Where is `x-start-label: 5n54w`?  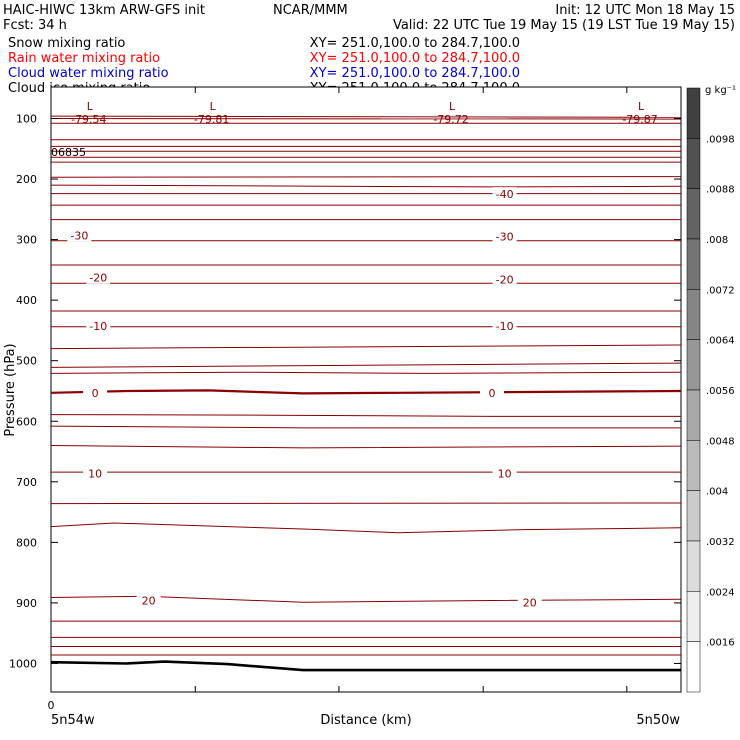
x-start-label: 5n54w is located at coordinates (73, 720).